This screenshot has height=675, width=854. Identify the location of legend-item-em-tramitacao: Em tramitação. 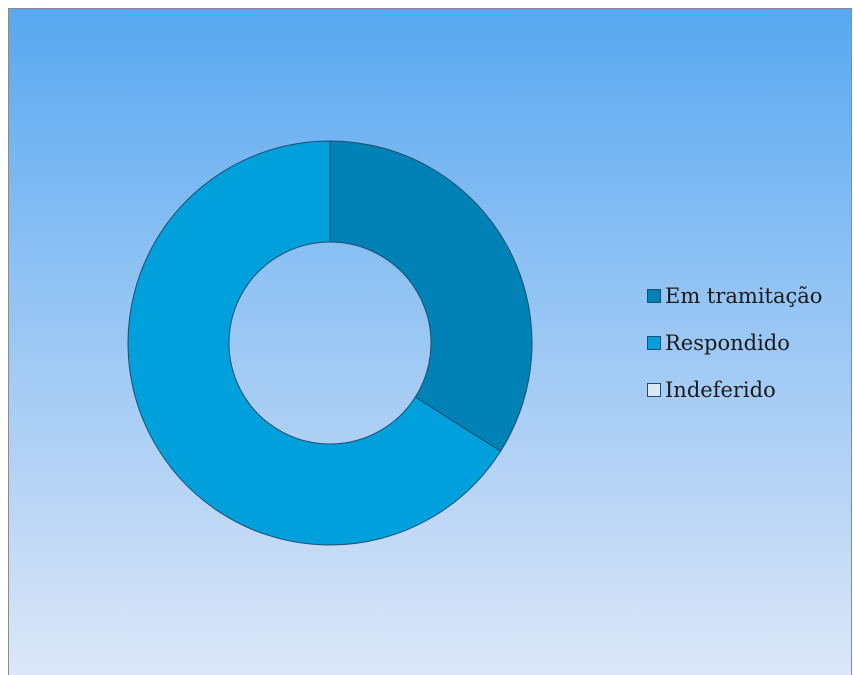
(735, 296).